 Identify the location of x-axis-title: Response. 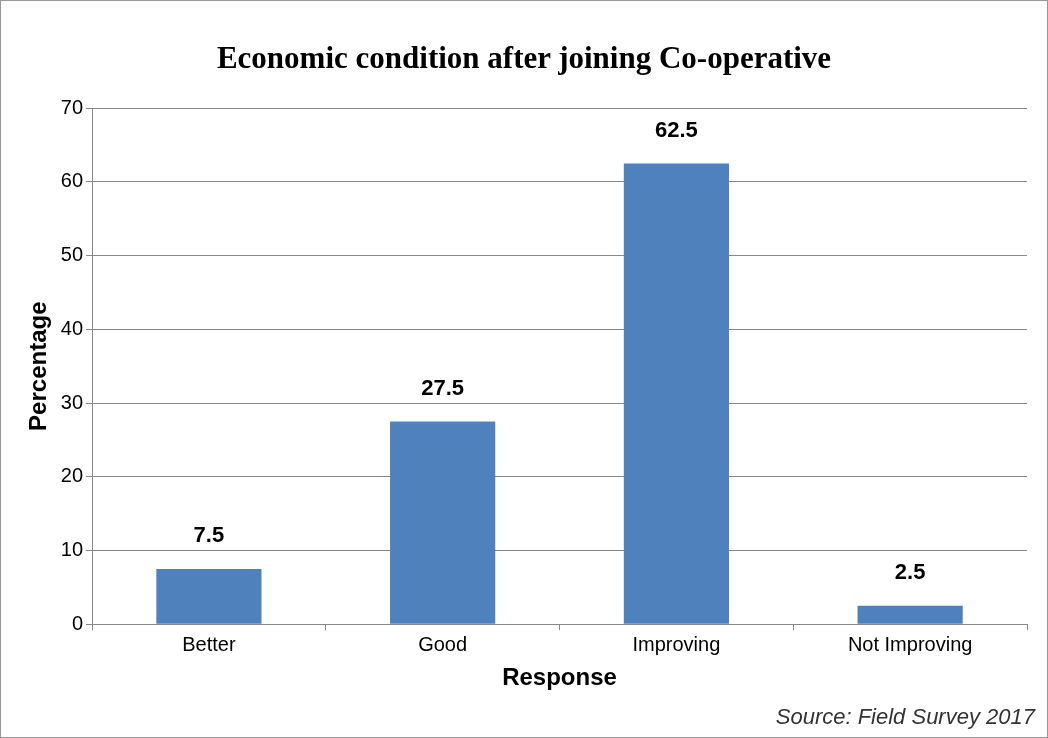
(559, 677).